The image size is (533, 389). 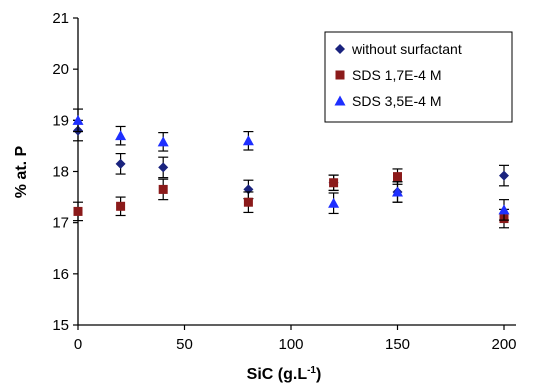 What do you see at coordinates (290, 344) in the screenshot?
I see `x-tick-label: 100` at bounding box center [290, 344].